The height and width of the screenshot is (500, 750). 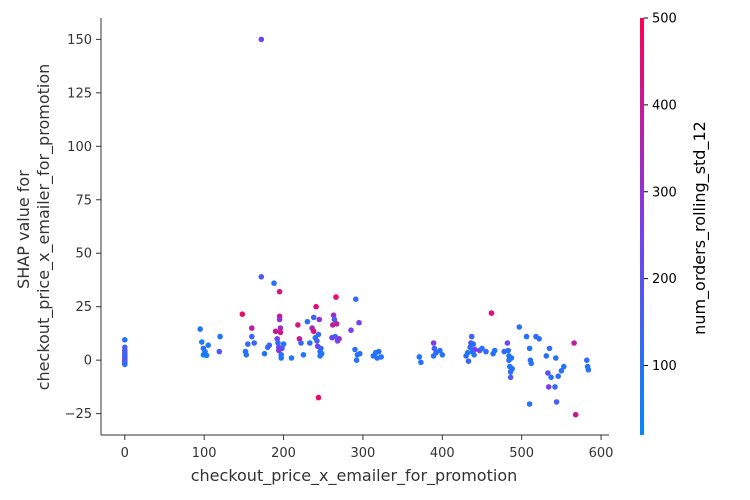 I want to click on colorbar-tick-label: 400, so click(x=664, y=105).